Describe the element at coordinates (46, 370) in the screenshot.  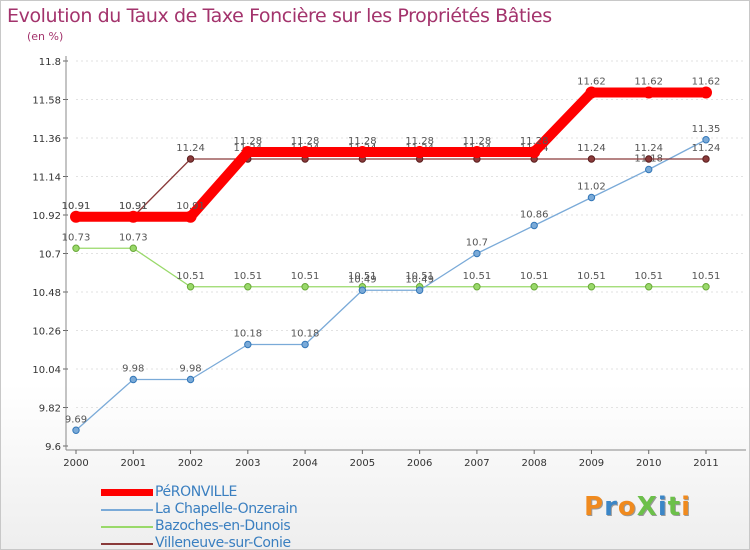
I see `y-tick-label: 10.04` at that location.